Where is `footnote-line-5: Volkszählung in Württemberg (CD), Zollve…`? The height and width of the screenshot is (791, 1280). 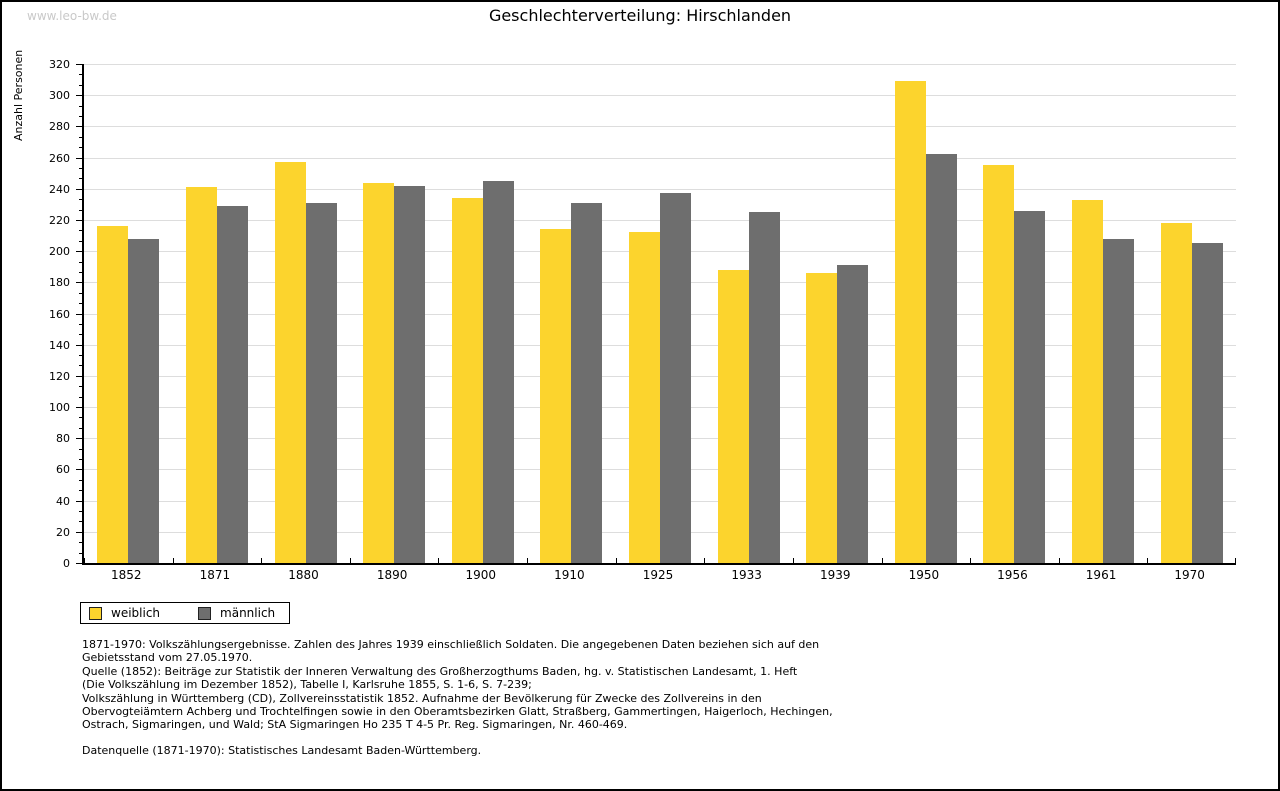 footnote-line-5: Volkszählung in Württemberg (CD), Zollve… is located at coordinates (422, 698).